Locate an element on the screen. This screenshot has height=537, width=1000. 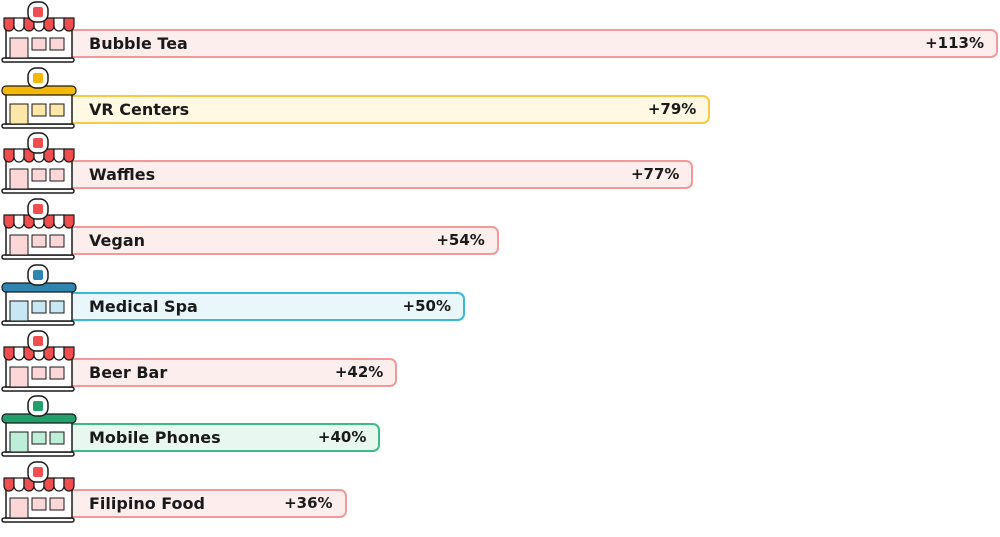
bar-row: Waffles +77% is located at coordinates (500, 164).